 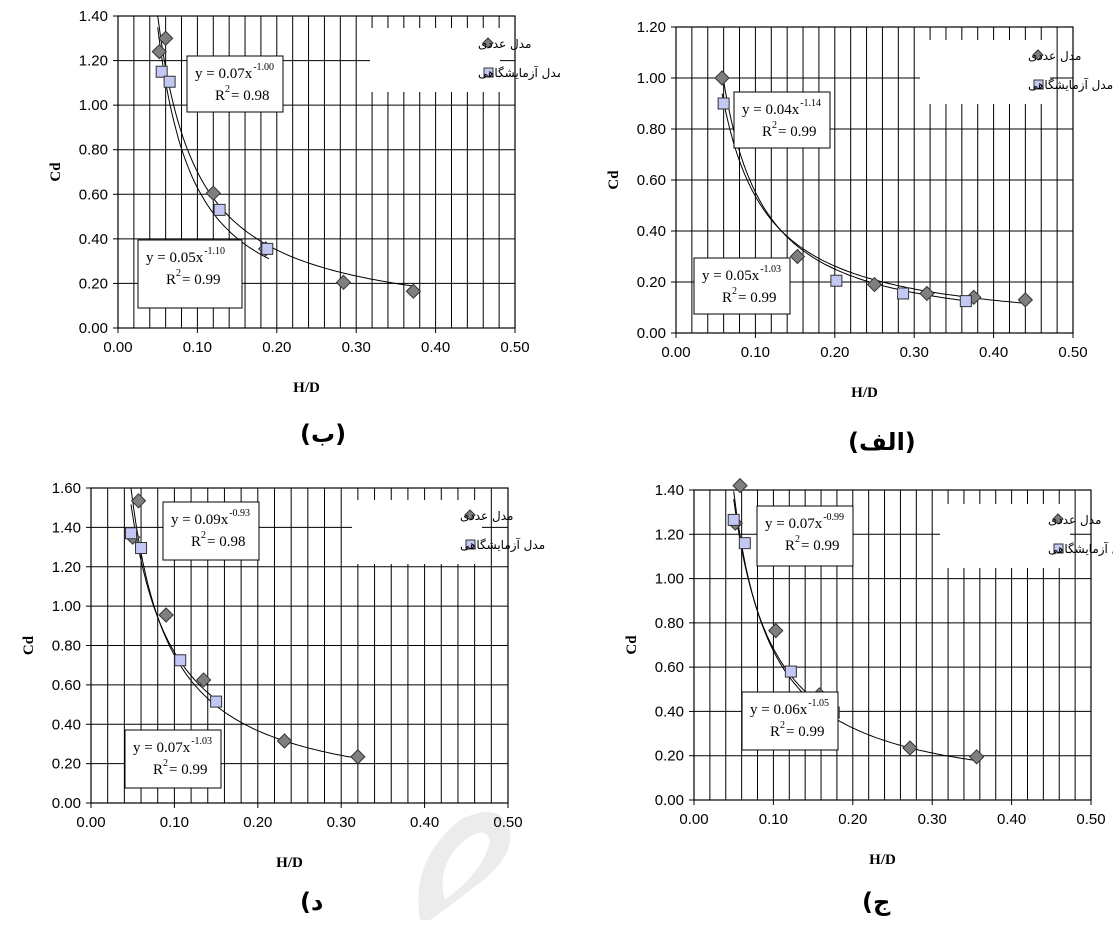 What do you see at coordinates (614, 180) in the screenshot?
I see `y-axis-title: Cd` at bounding box center [614, 180].